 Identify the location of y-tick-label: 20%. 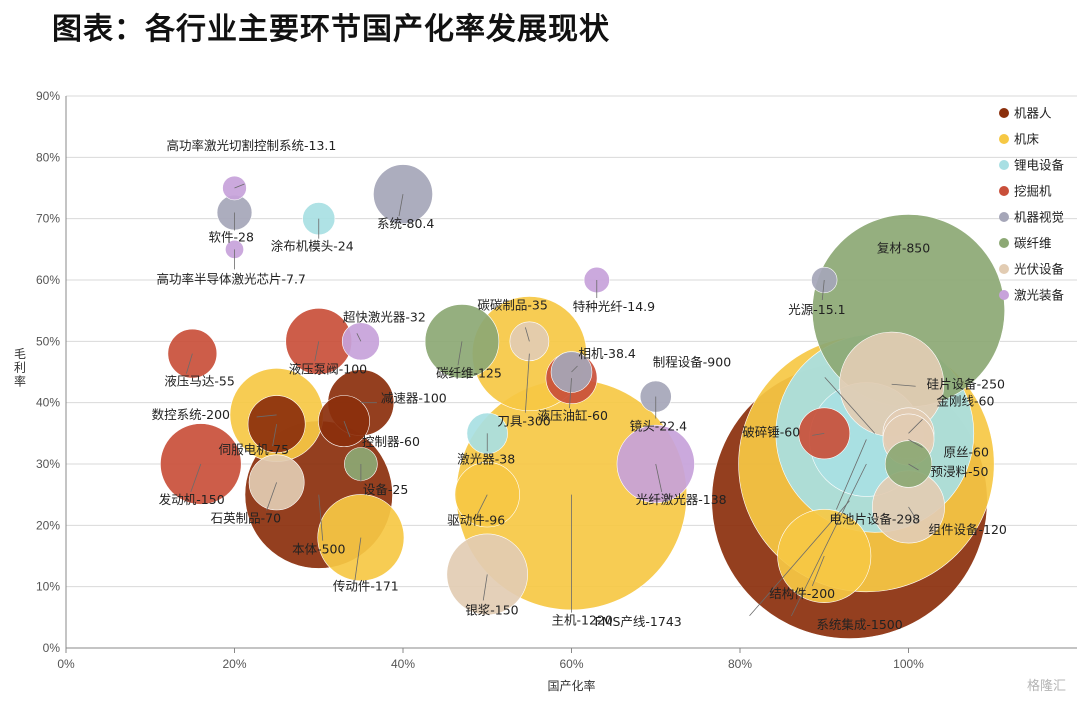
(48, 525).